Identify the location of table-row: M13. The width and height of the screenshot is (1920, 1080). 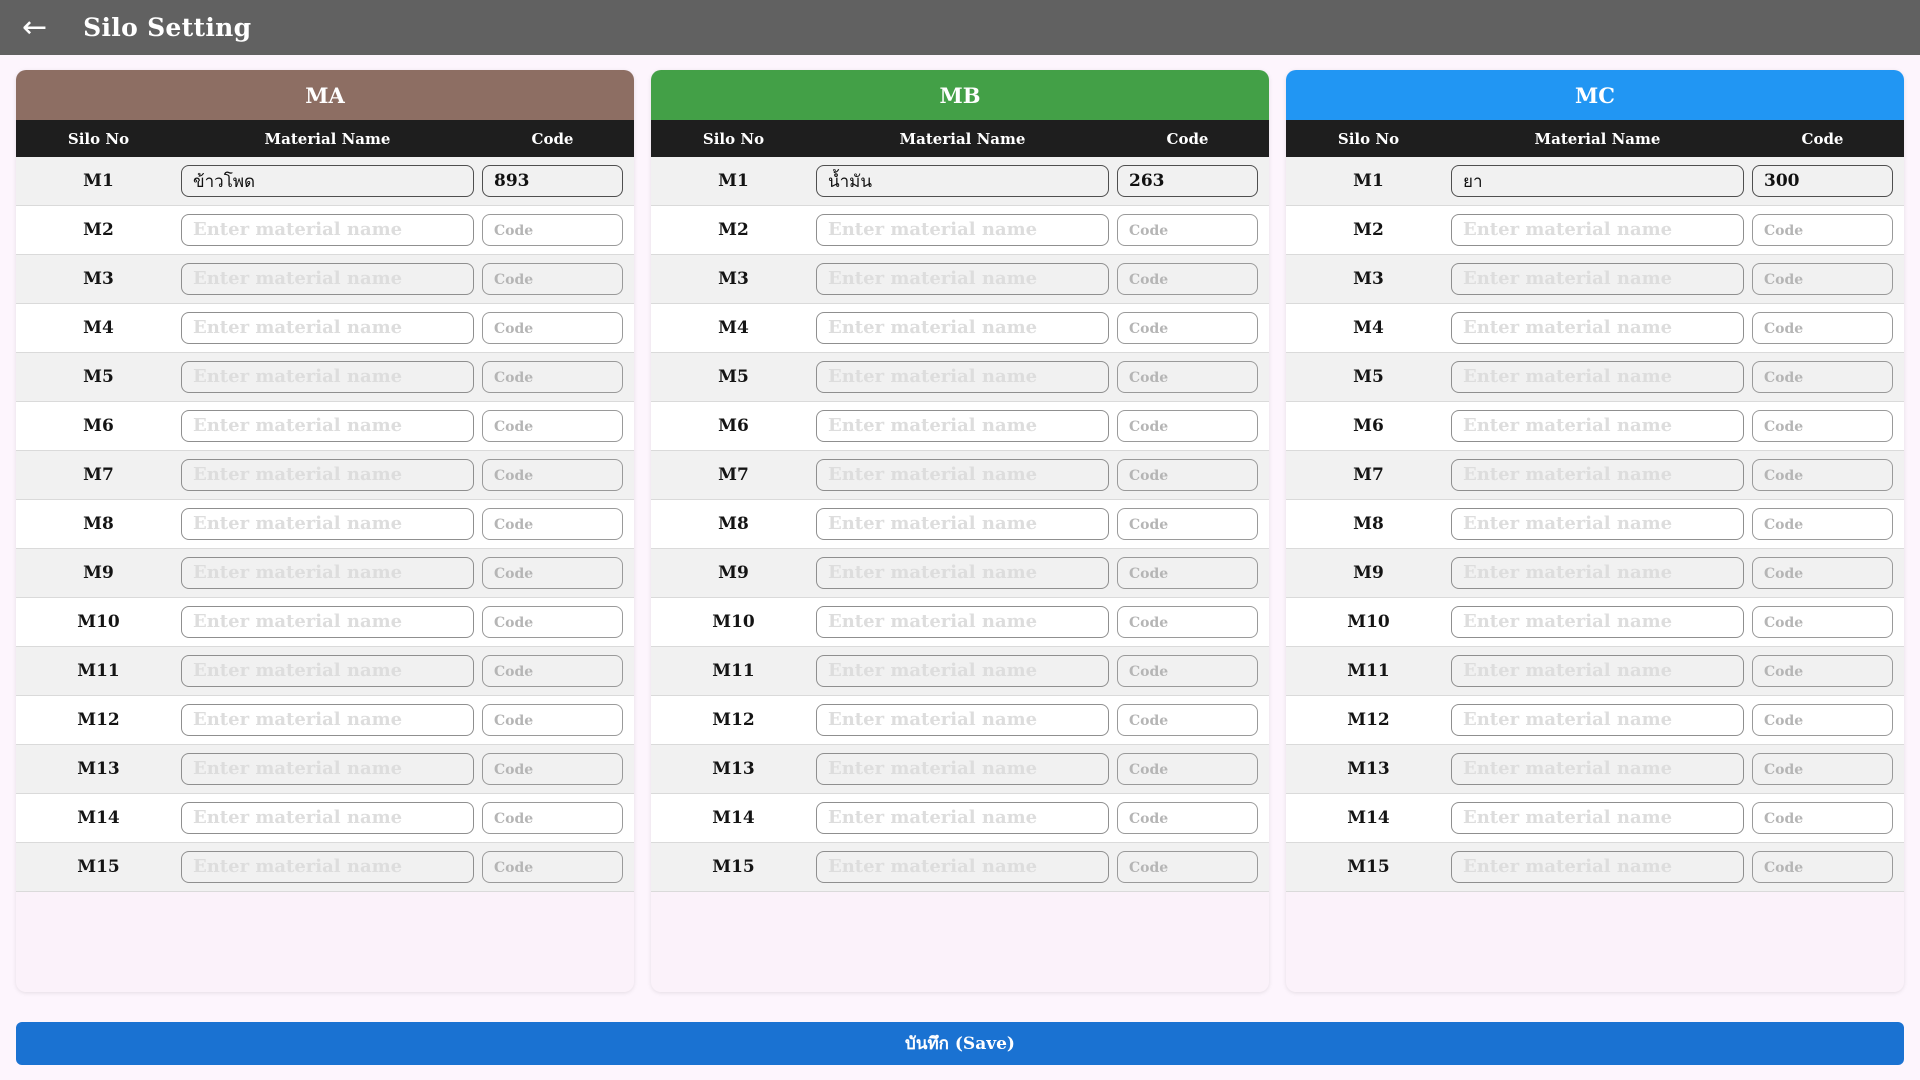
(1595, 769).